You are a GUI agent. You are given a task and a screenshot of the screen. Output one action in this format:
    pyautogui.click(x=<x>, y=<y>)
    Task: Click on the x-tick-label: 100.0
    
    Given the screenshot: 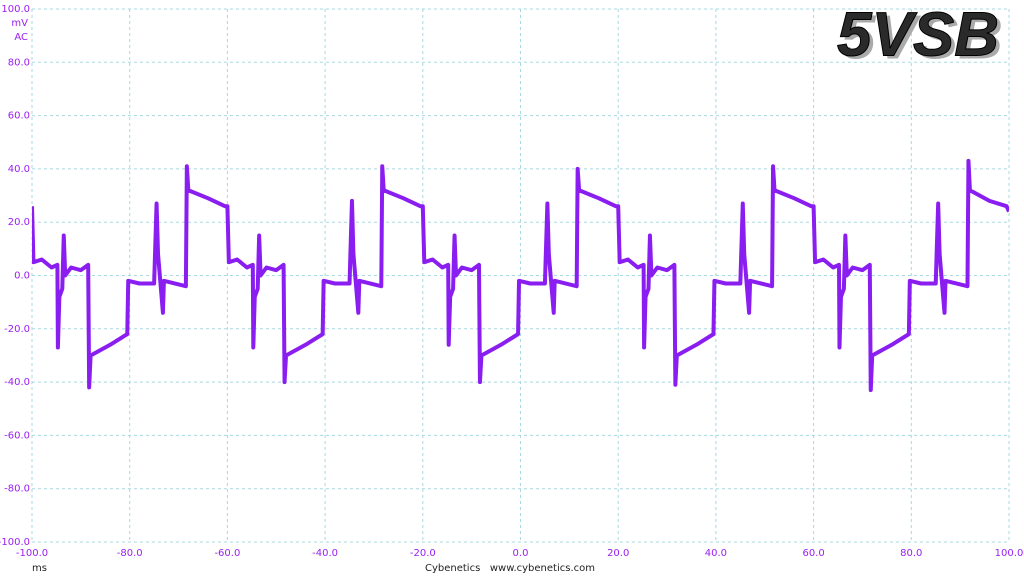 What is the action you would take?
    pyautogui.click(x=1009, y=553)
    